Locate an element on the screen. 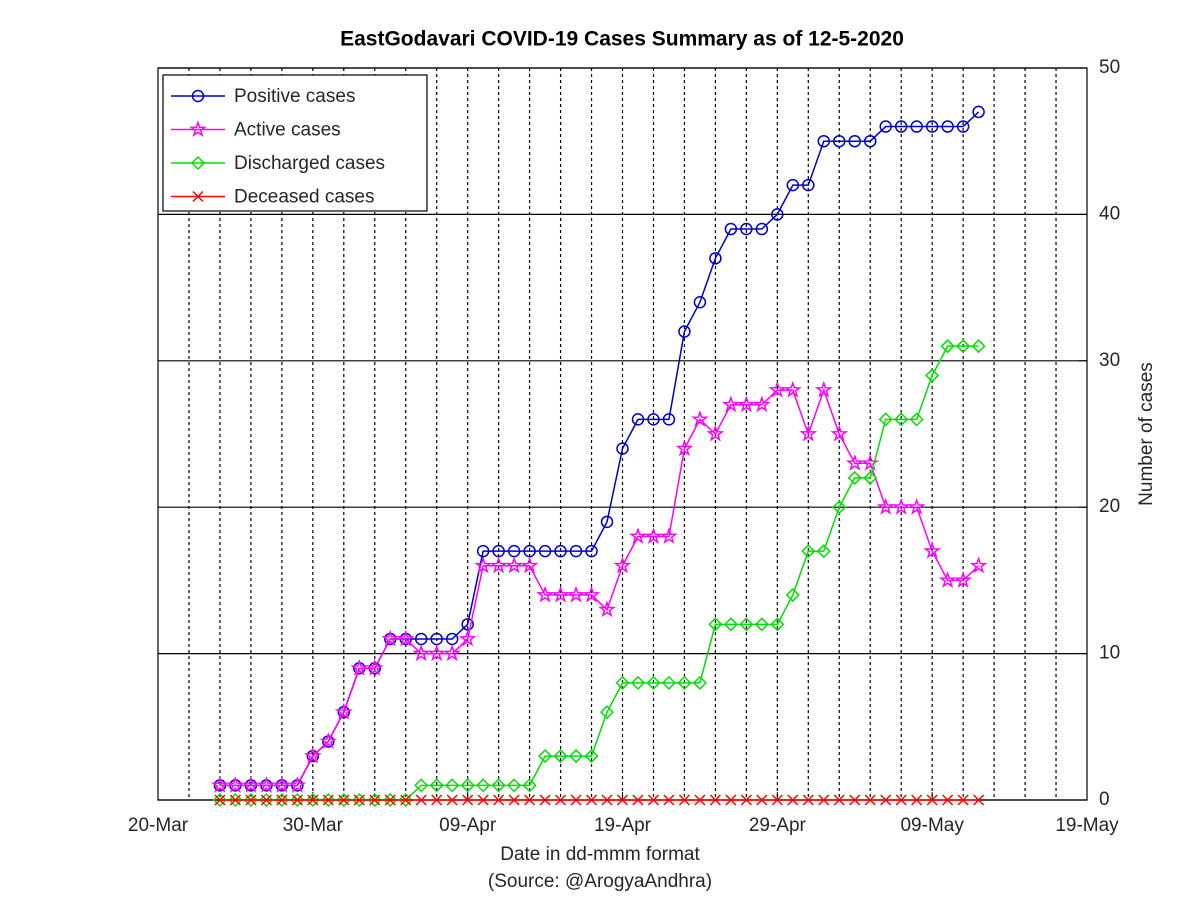 The image size is (1200, 898). legend-box is located at coordinates (295, 143).